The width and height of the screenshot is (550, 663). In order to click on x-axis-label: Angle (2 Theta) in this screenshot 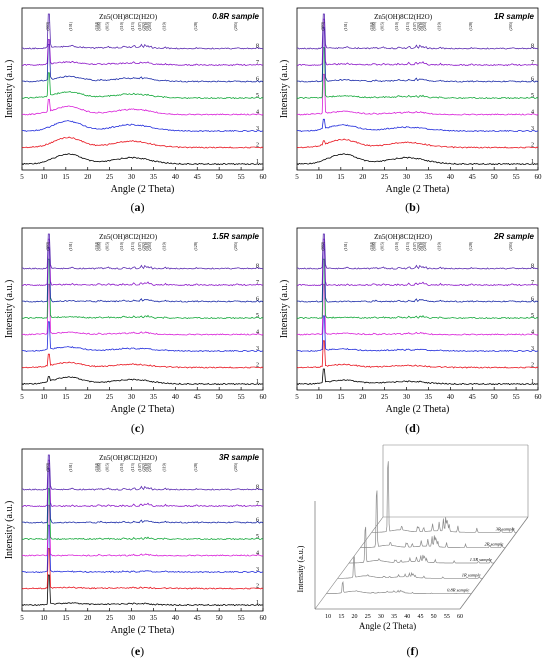, I will do `click(418, 409)`.